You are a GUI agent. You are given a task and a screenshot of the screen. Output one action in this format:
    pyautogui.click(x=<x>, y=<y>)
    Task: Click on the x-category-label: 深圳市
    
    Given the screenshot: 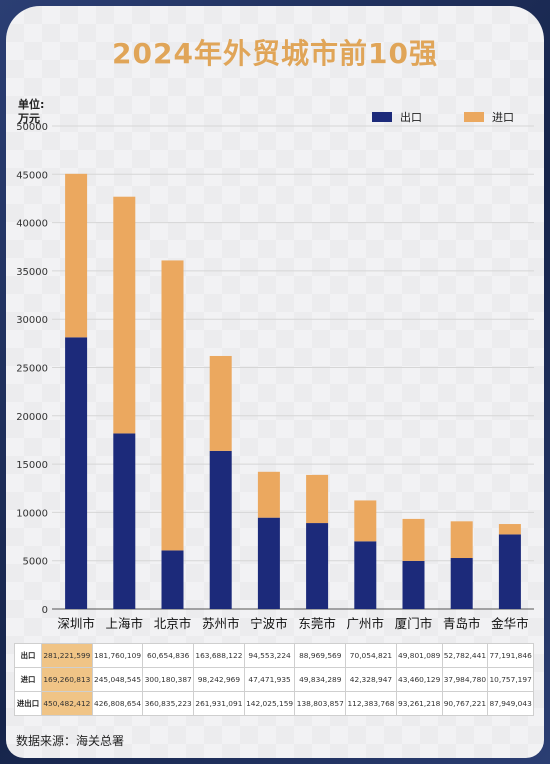 What is the action you would take?
    pyautogui.click(x=76, y=623)
    